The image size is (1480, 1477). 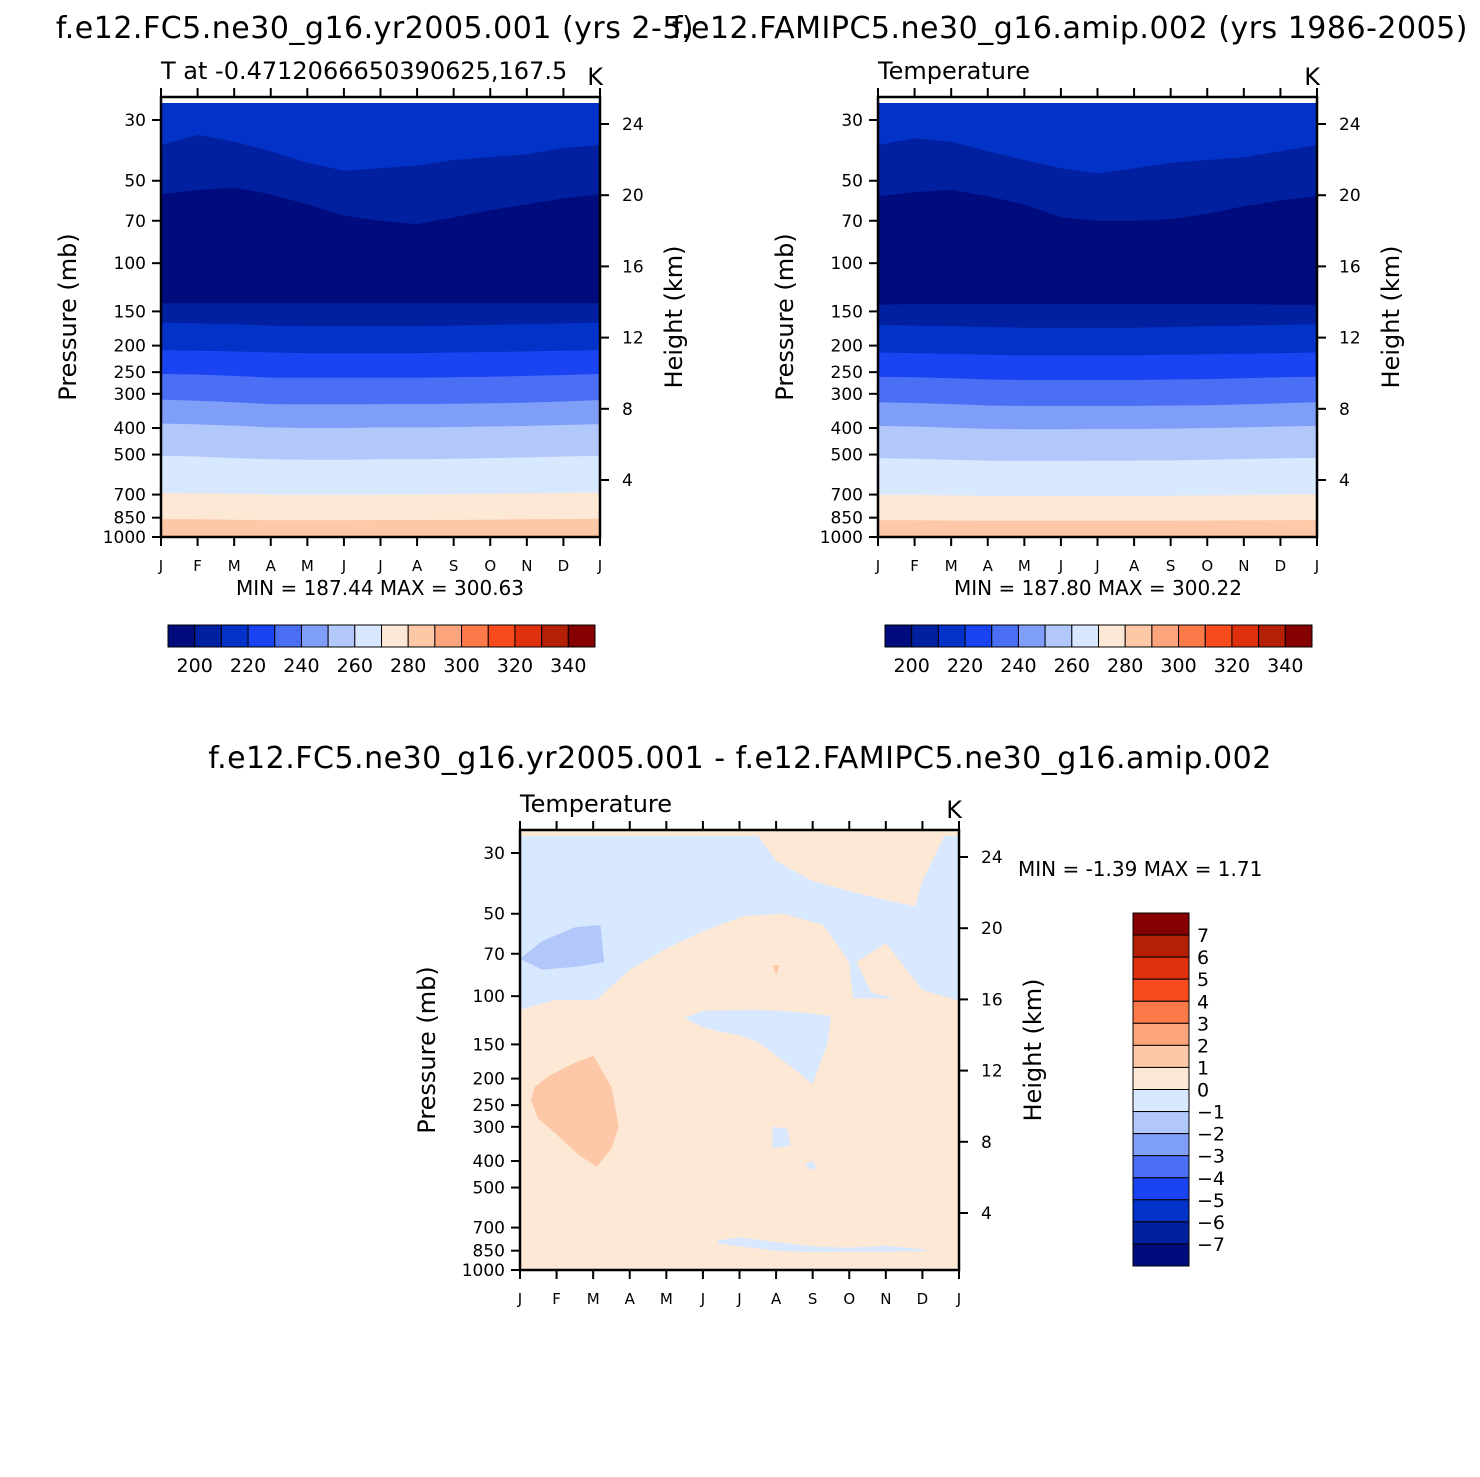 I want to click on colorbar-label: 320, so click(x=1232, y=666).